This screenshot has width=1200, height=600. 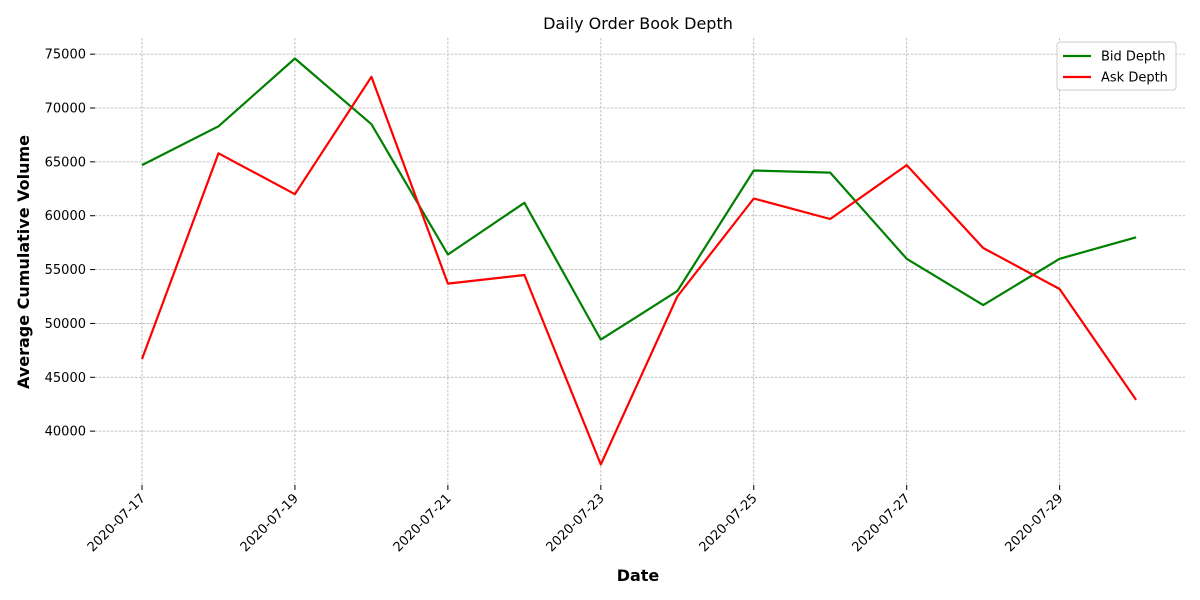 What do you see at coordinates (729, 523) in the screenshot?
I see `x-tick-label: 2020-07-25` at bounding box center [729, 523].